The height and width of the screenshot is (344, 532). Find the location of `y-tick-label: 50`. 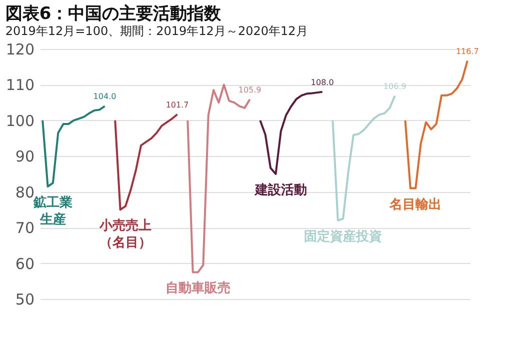

y-tick-label: 50 is located at coordinates (24, 299).